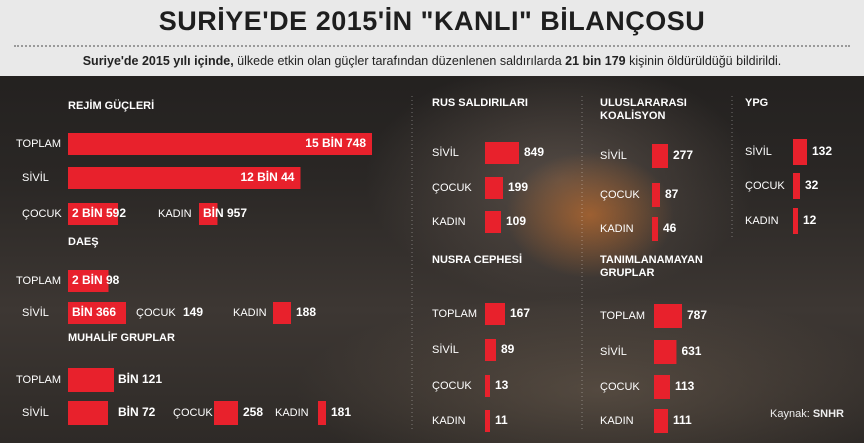  I want to click on page-title: SURİYE'DE 2015'İN "KANLI" BİLANÇOSU, so click(432, 21).